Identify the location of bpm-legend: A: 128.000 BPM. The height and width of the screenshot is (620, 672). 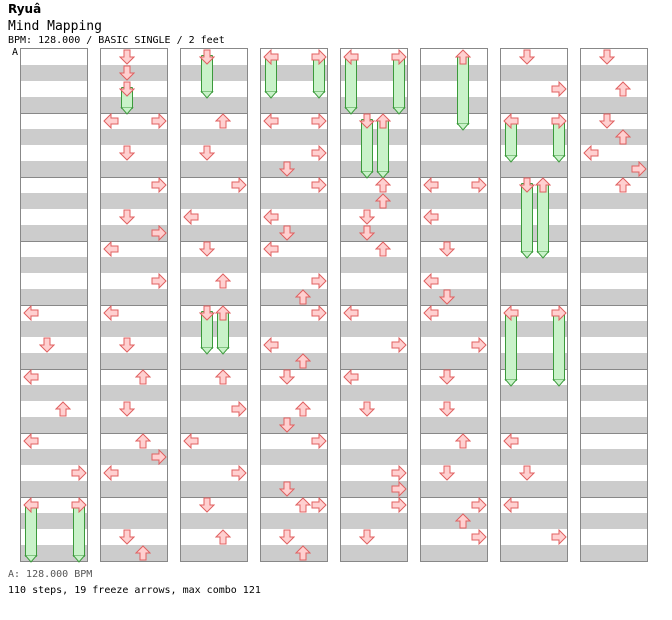
(50, 574).